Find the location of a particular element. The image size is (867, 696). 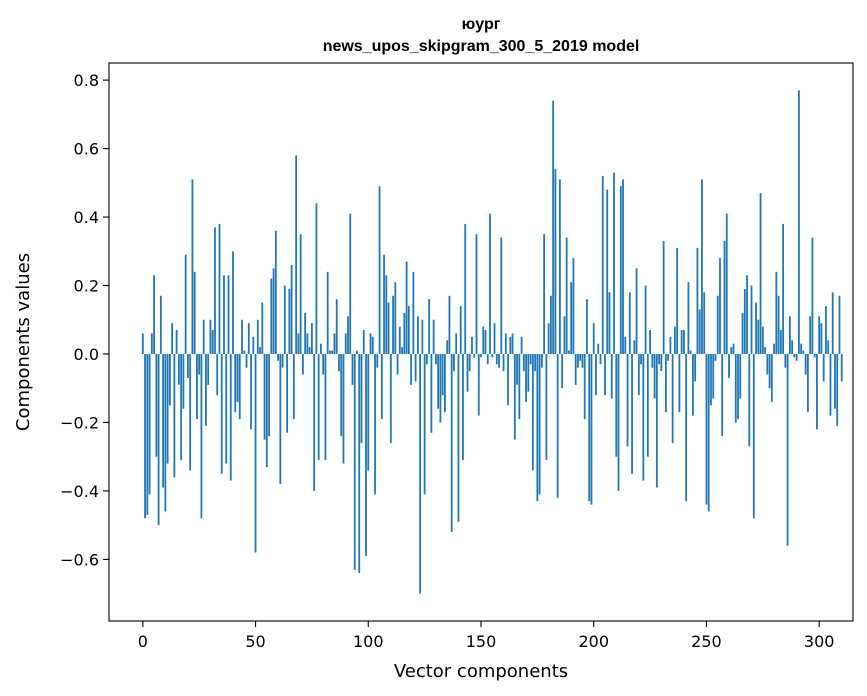

y-axis-ticks: −0.6 −0.4 −0.2 0.0 0.2 0.4 0.6 0.8 is located at coordinates (84, 320).